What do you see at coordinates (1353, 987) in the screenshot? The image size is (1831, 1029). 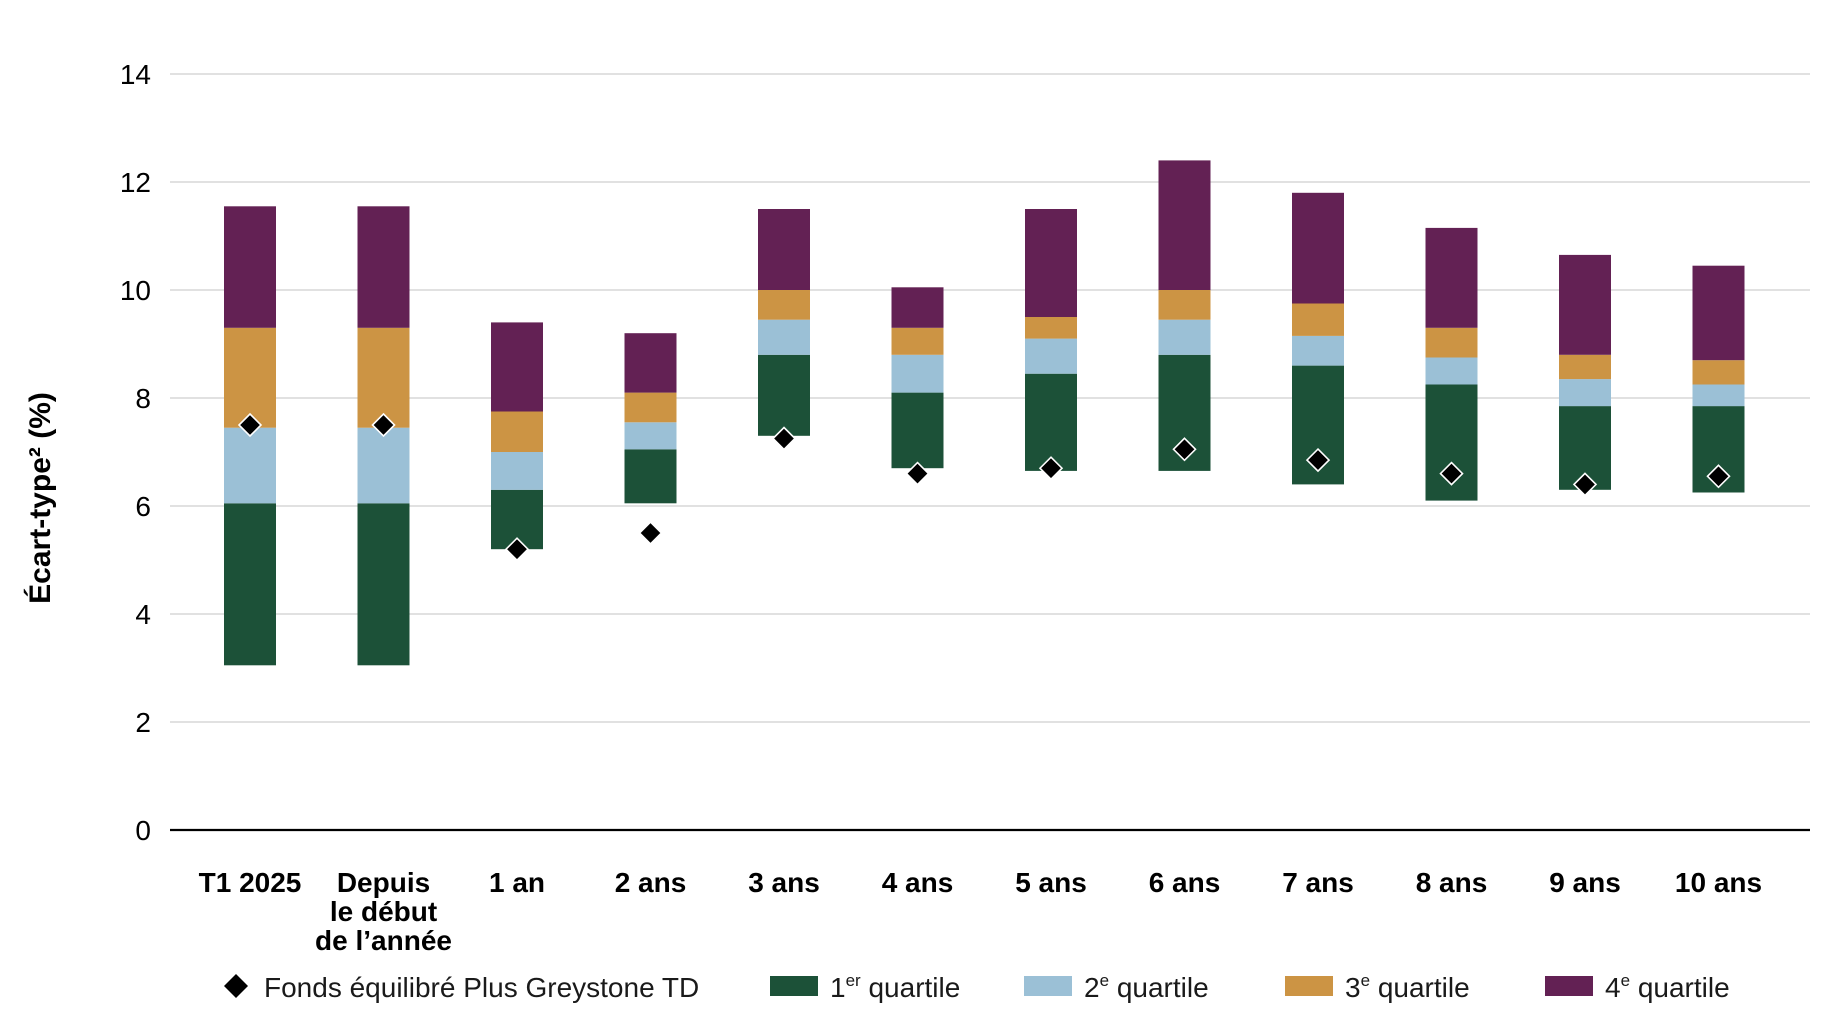 I see `legend-label-num: 3` at bounding box center [1353, 987].